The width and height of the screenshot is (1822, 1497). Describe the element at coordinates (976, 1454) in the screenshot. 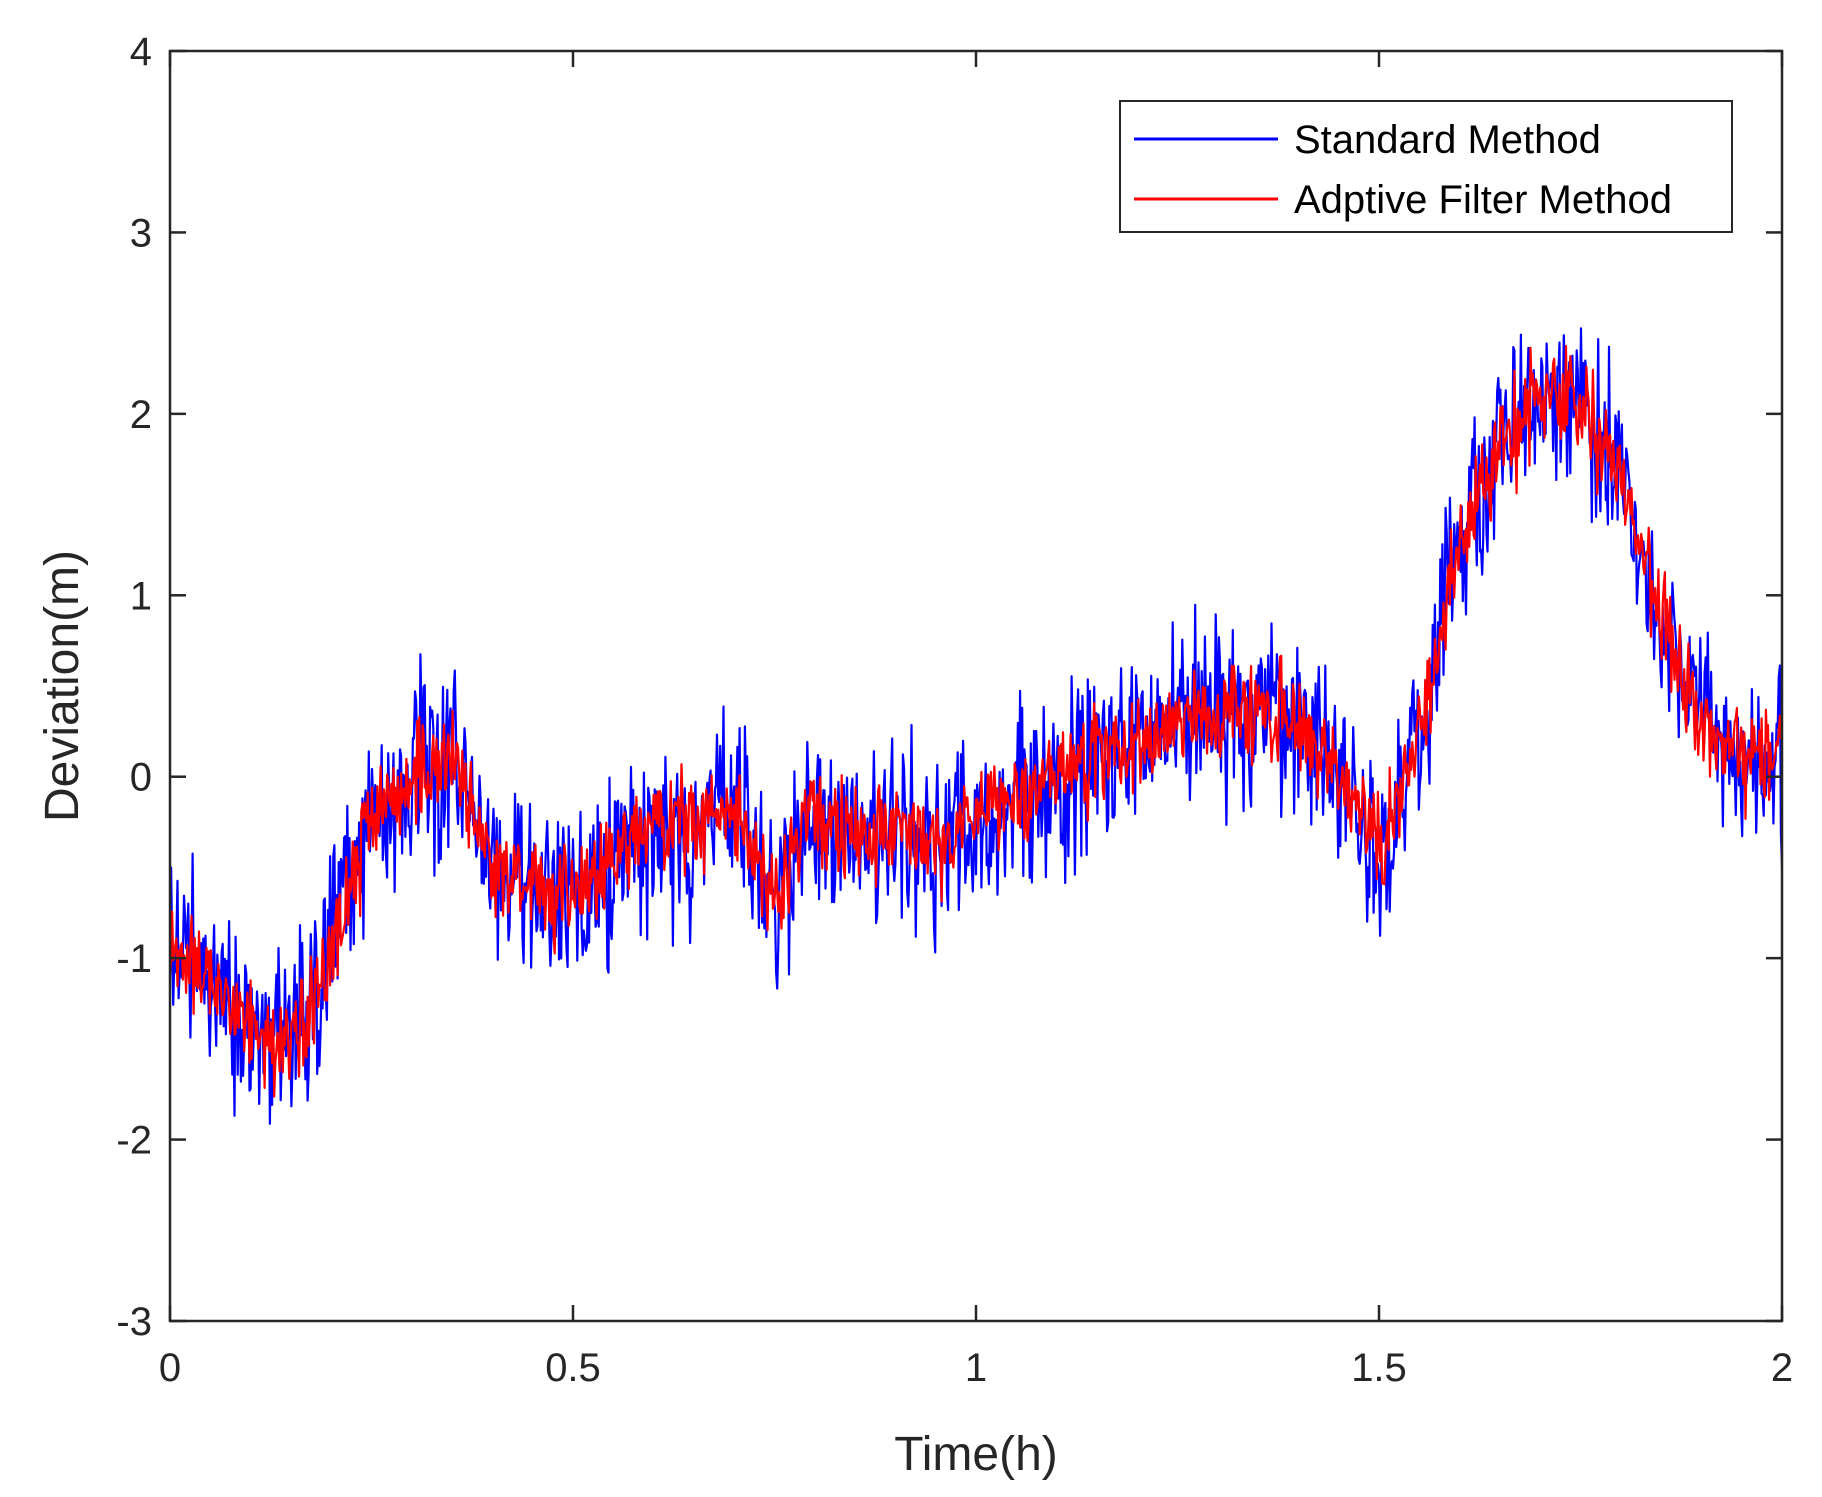

I see `x-axis-title: Time(h)` at that location.